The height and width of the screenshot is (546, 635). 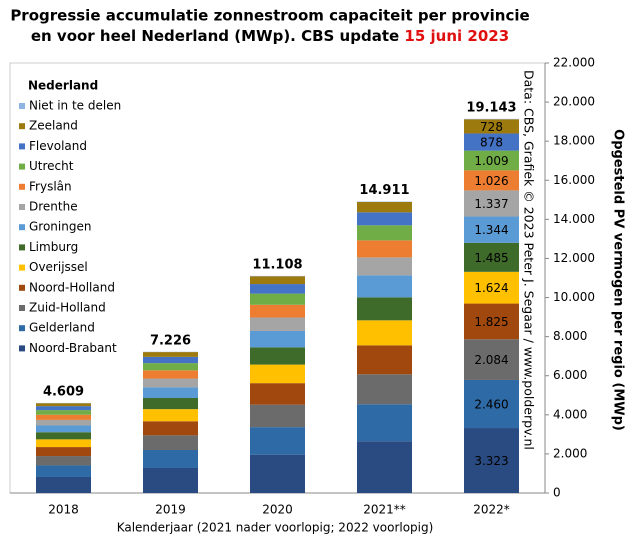 What do you see at coordinates (384, 510) in the screenshot?
I see `x-tick-label: 2021**` at bounding box center [384, 510].